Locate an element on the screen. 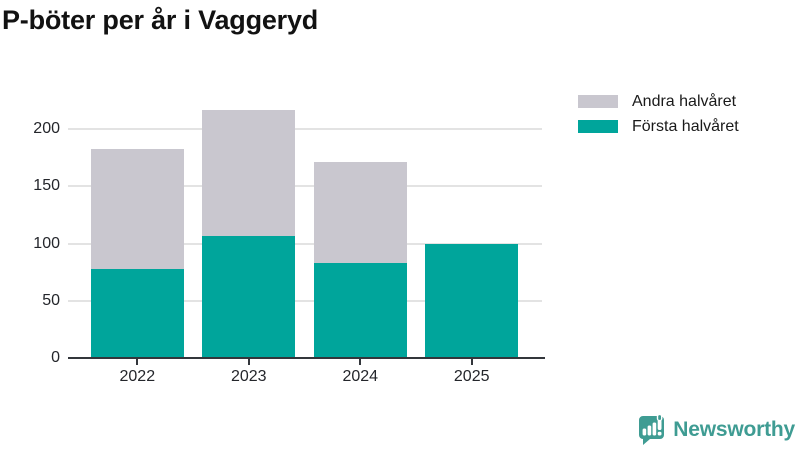 Image resolution: width=800 pixels, height=450 pixels. x-tick-label-2022: 2022 is located at coordinates (137, 376).